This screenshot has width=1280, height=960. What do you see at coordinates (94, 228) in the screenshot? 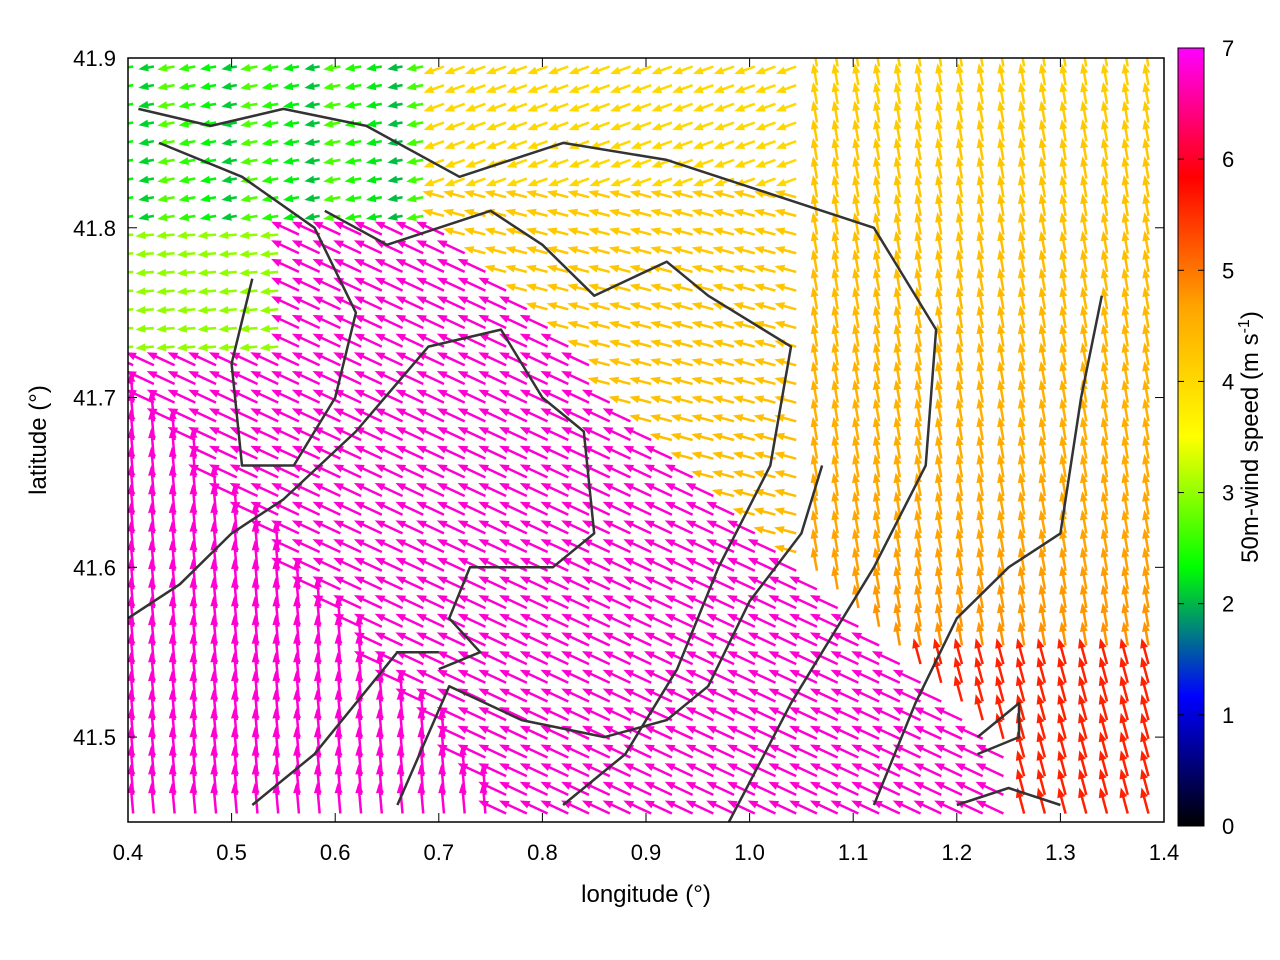
I see `y-tick-label: 41.8` at bounding box center [94, 228].